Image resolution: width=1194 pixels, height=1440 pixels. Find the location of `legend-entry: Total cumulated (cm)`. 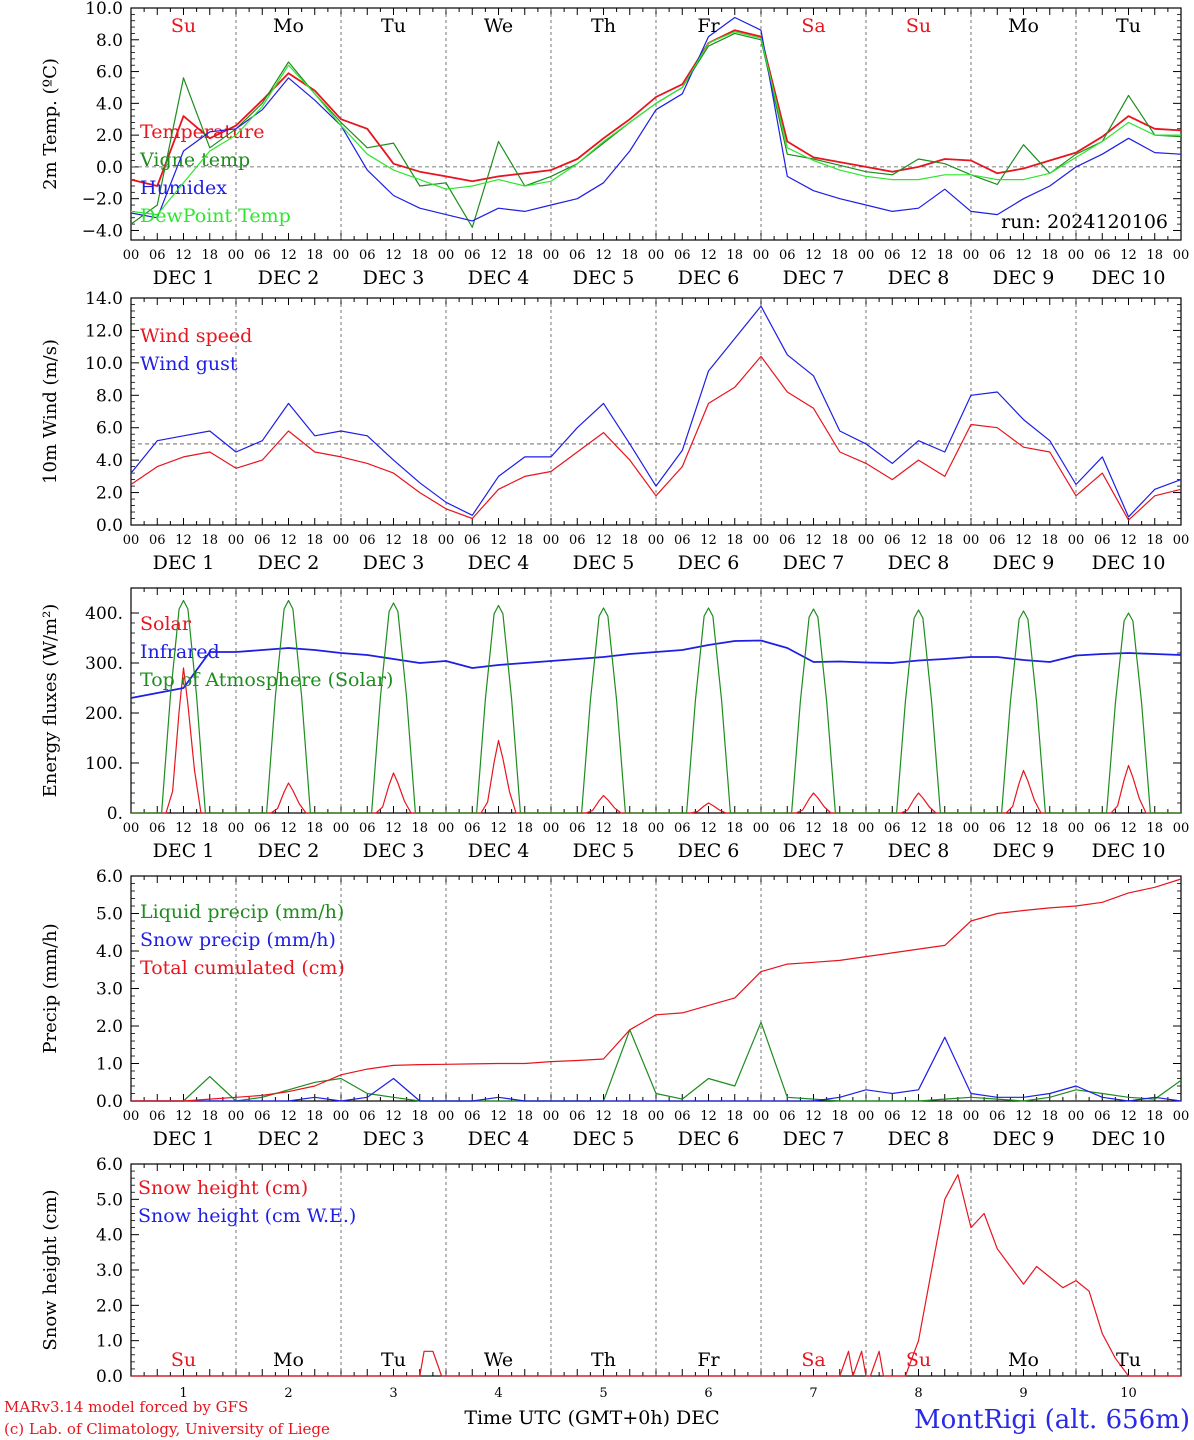

legend-entry: Total cumulated (cm) is located at coordinates (242, 968).